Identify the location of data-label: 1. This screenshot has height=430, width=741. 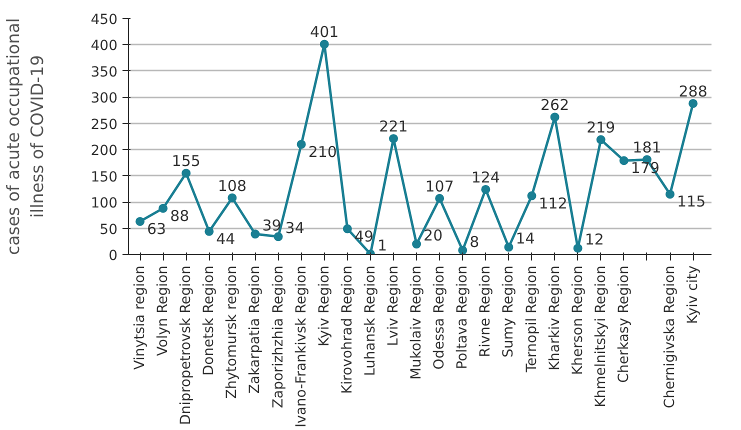
(382, 245).